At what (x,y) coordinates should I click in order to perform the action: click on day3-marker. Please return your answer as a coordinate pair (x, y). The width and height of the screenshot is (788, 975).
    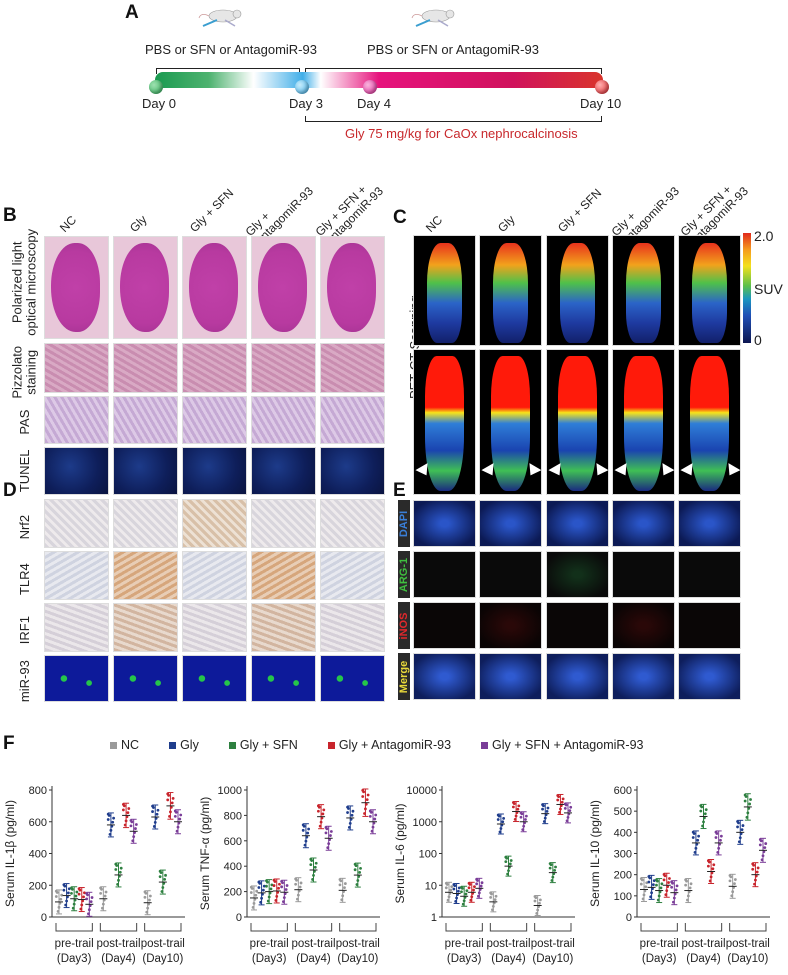
    Looking at the image, I should click on (302, 87).